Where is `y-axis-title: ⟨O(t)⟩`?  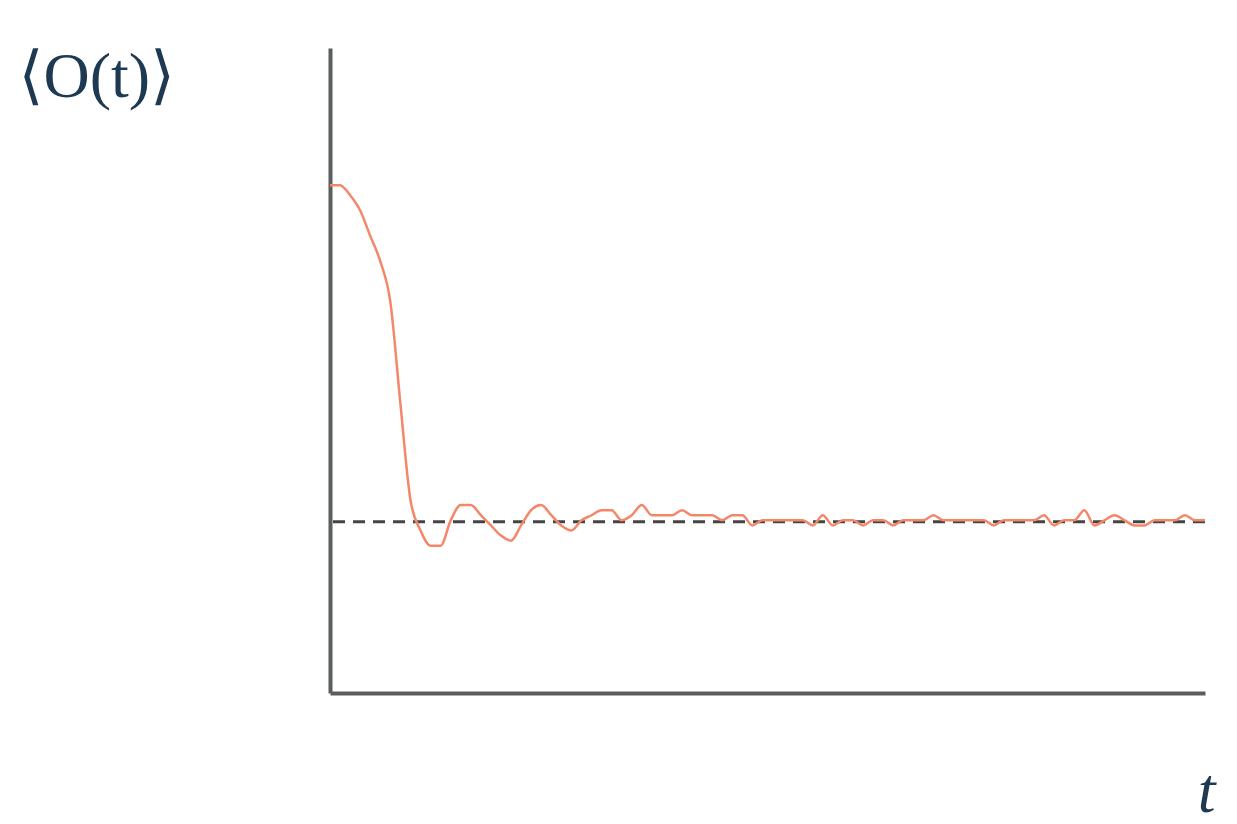
y-axis-title: ⟨O(t)⟩ is located at coordinates (97, 75).